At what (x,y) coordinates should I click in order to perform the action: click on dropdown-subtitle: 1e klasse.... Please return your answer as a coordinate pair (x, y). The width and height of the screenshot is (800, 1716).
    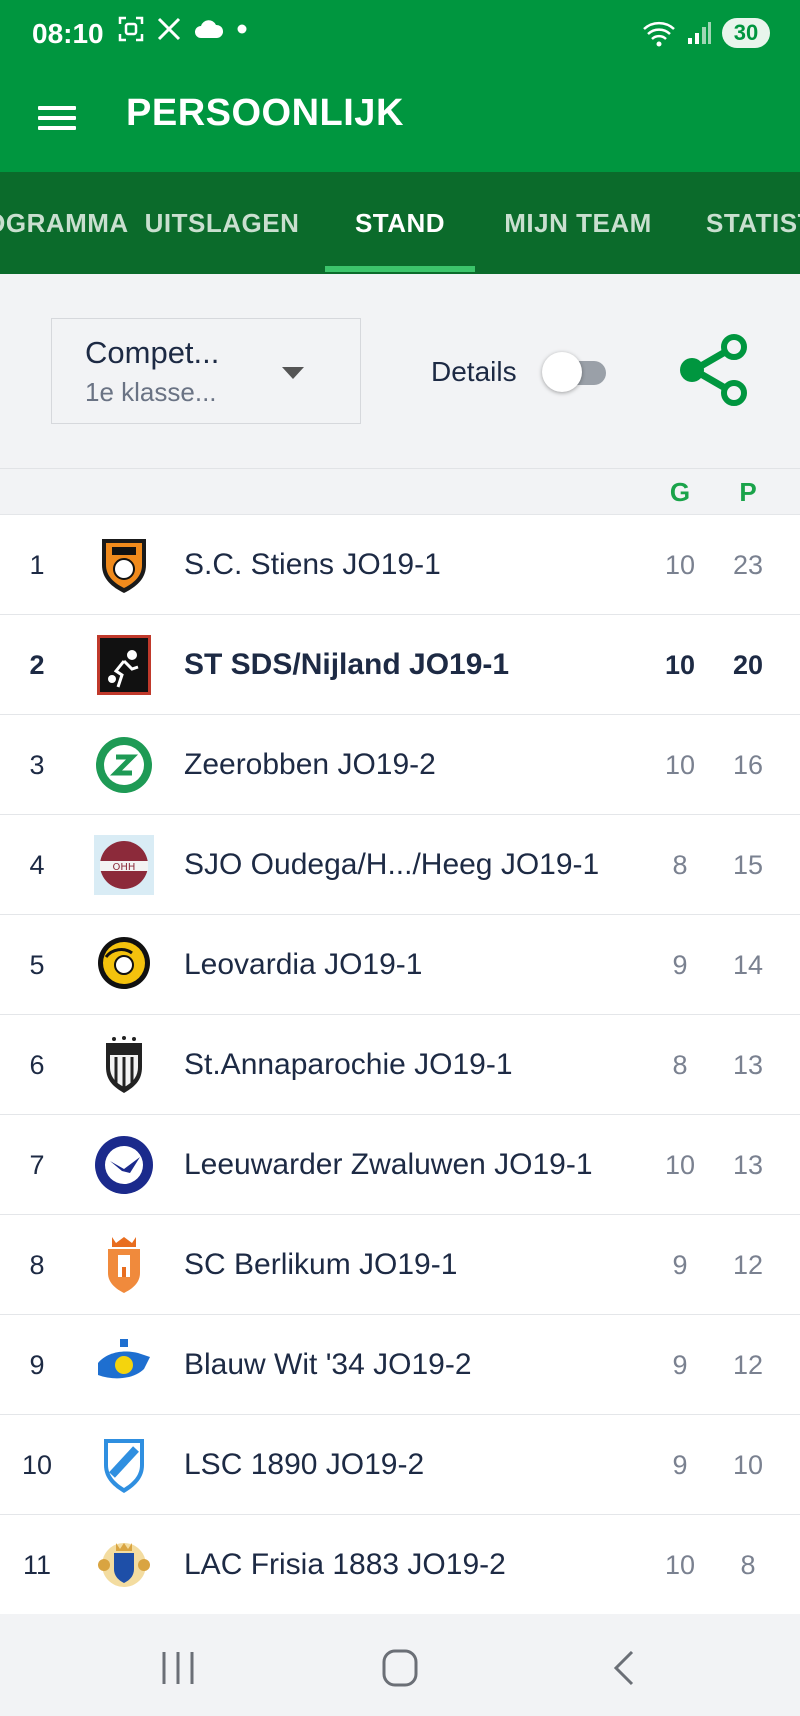
    Looking at the image, I should click on (151, 392).